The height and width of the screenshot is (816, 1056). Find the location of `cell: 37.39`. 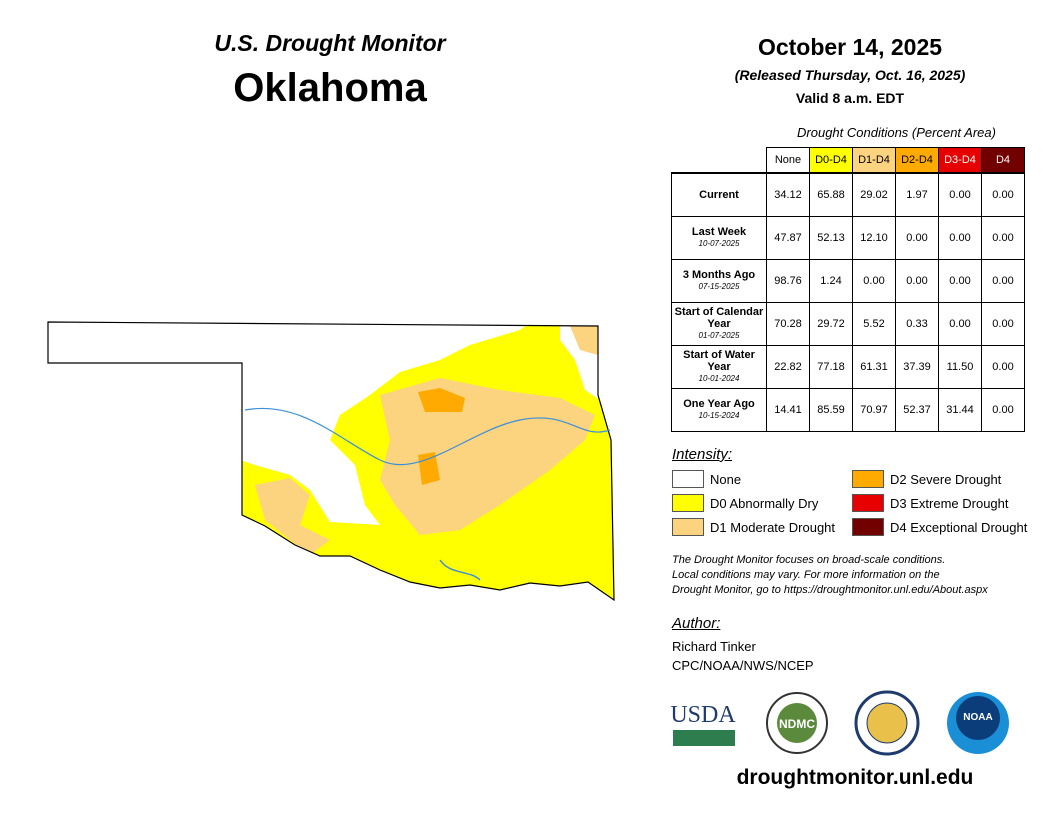

cell: 37.39 is located at coordinates (917, 367).